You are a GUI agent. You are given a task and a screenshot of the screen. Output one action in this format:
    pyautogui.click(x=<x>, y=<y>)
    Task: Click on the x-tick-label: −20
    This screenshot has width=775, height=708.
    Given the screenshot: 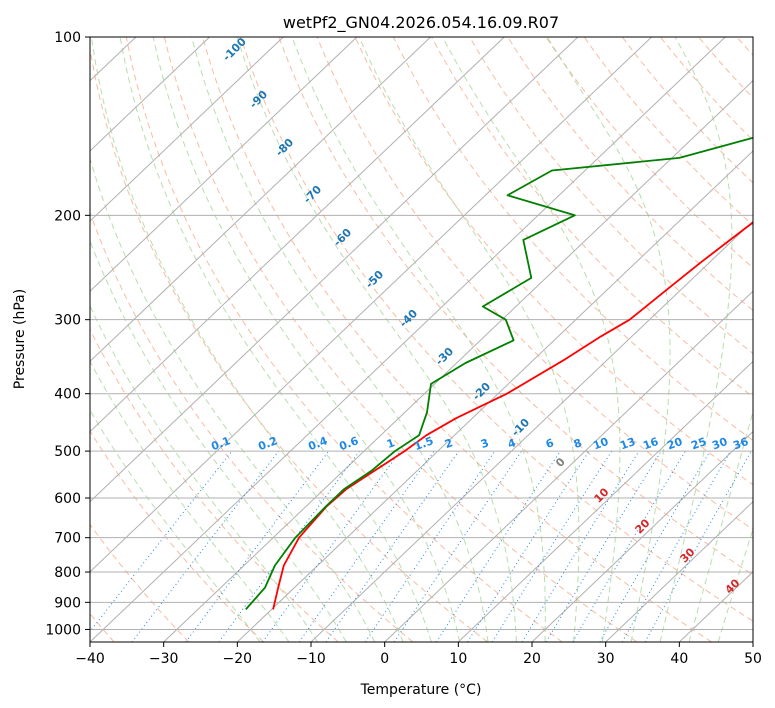 What is the action you would take?
    pyautogui.click(x=238, y=659)
    